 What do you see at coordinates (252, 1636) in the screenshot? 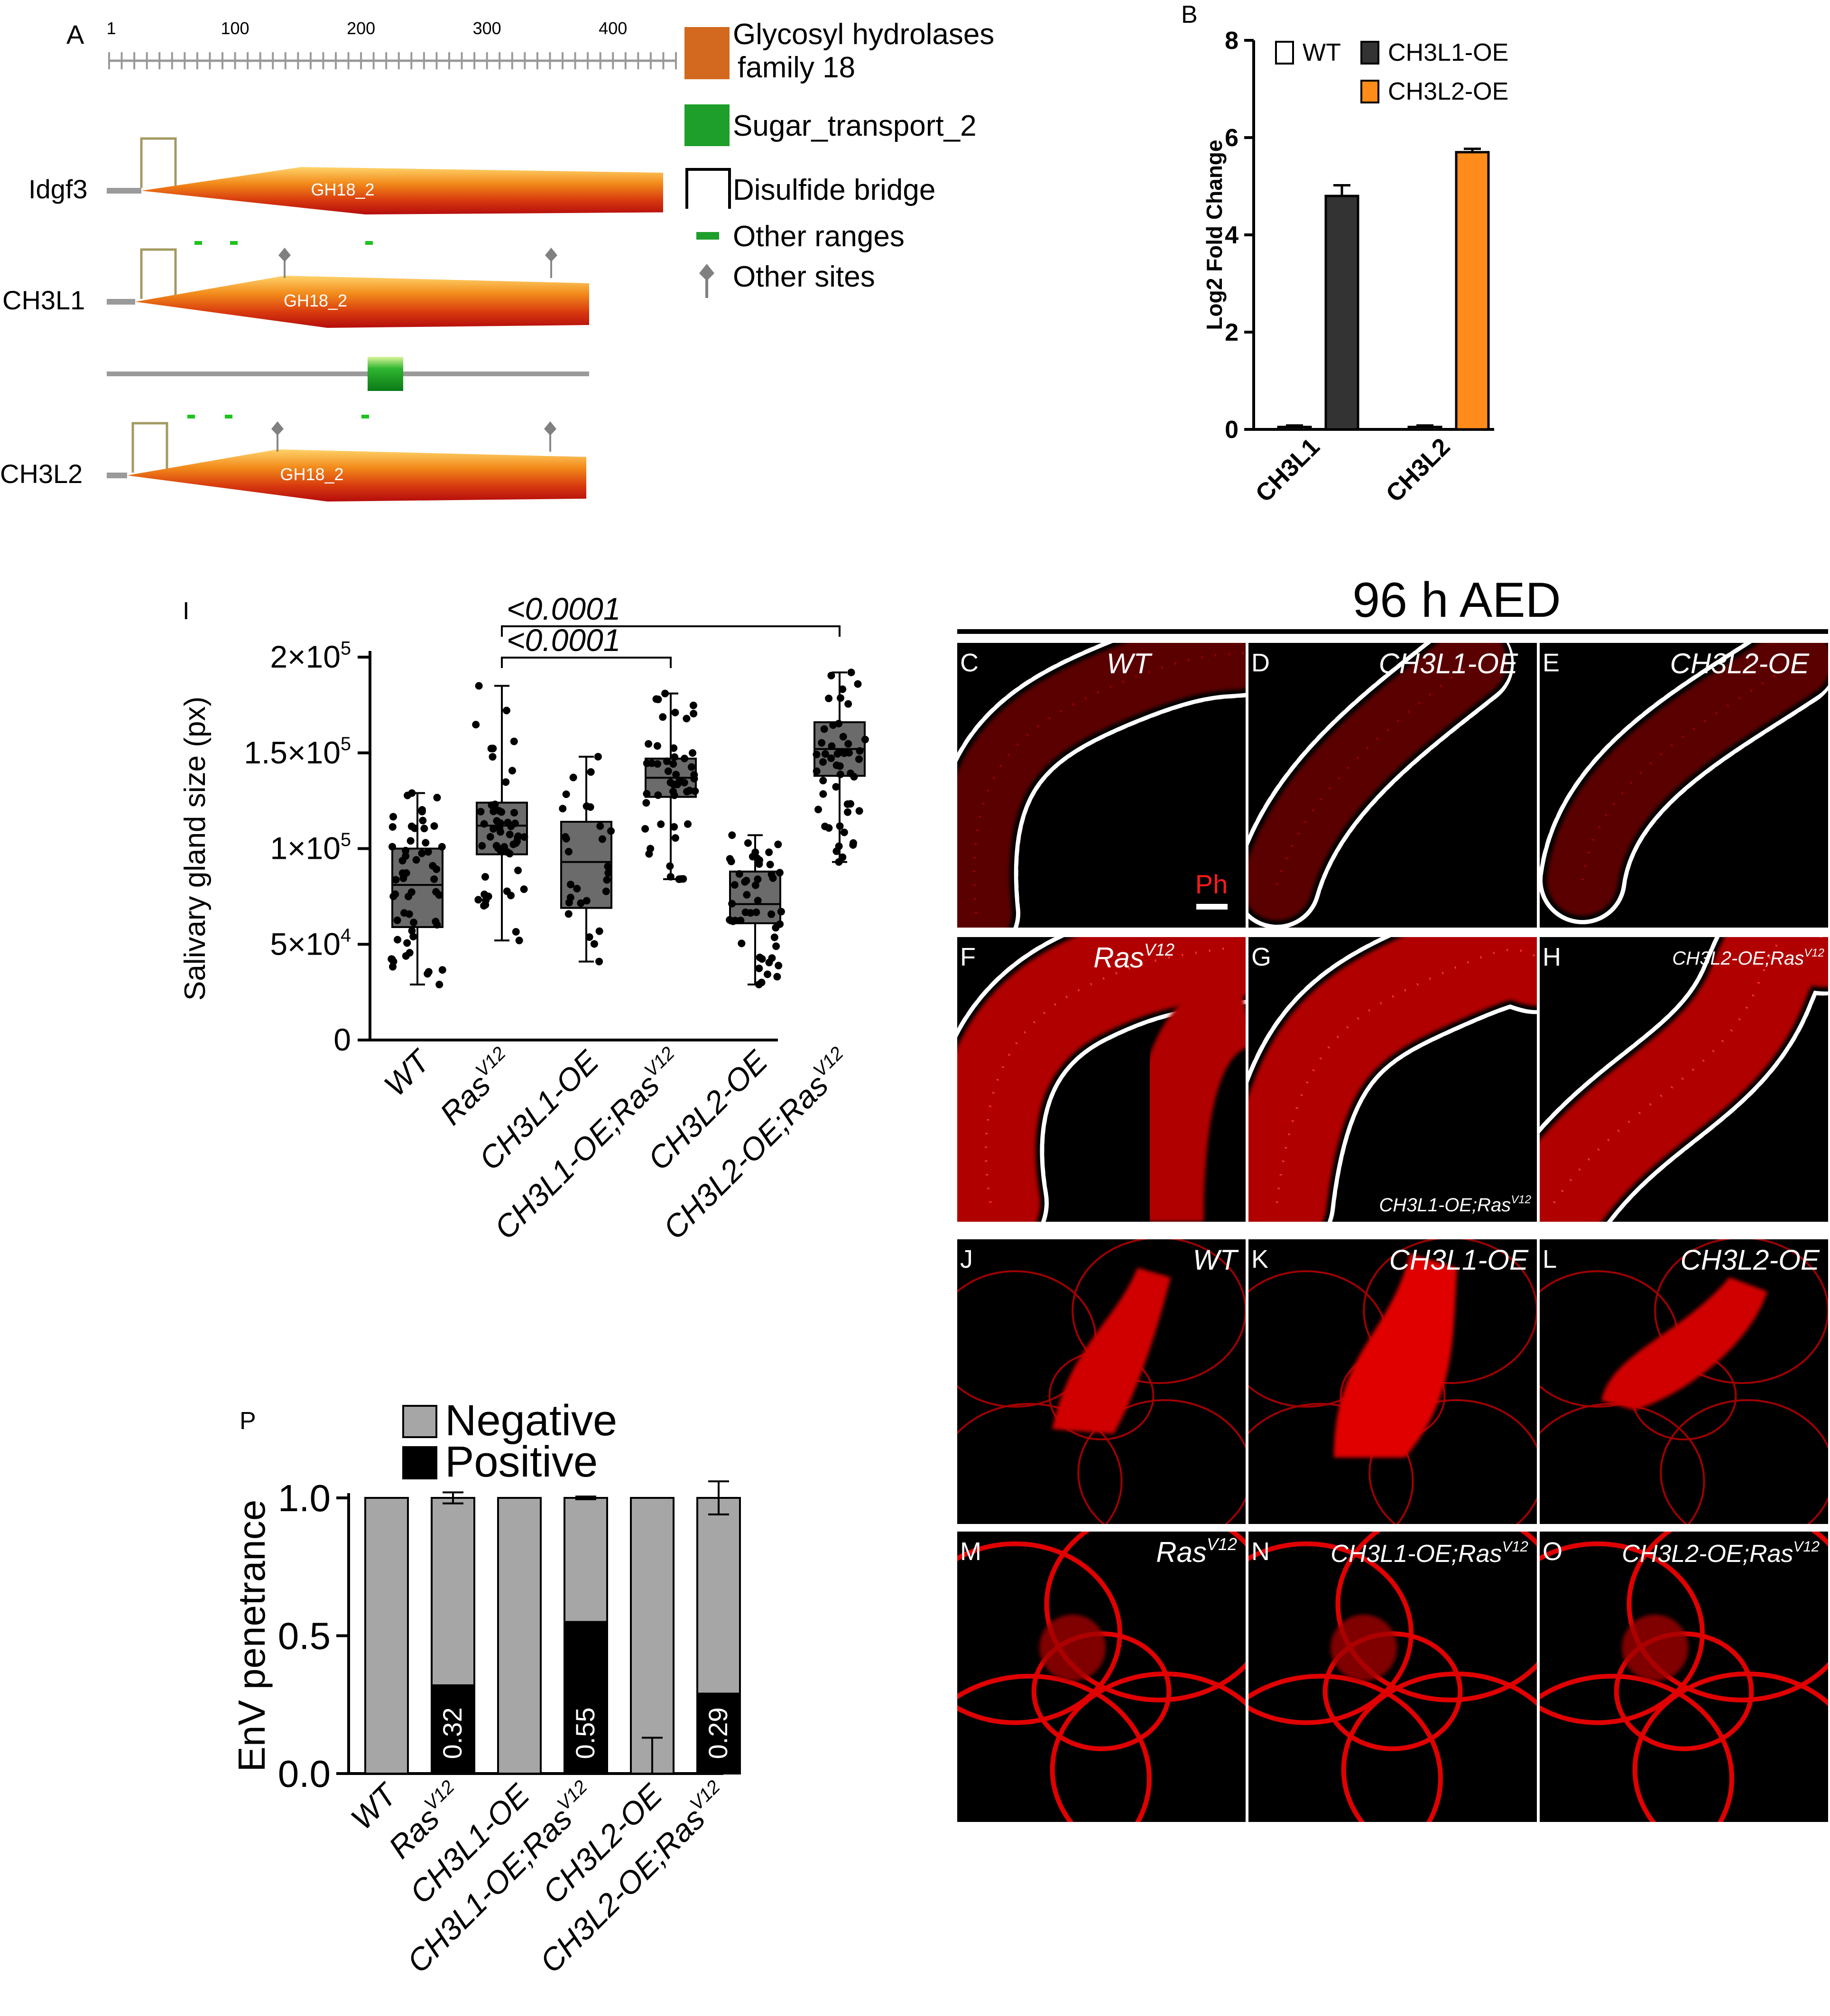
I see `y-axis-title: EnV penetrance` at bounding box center [252, 1636].